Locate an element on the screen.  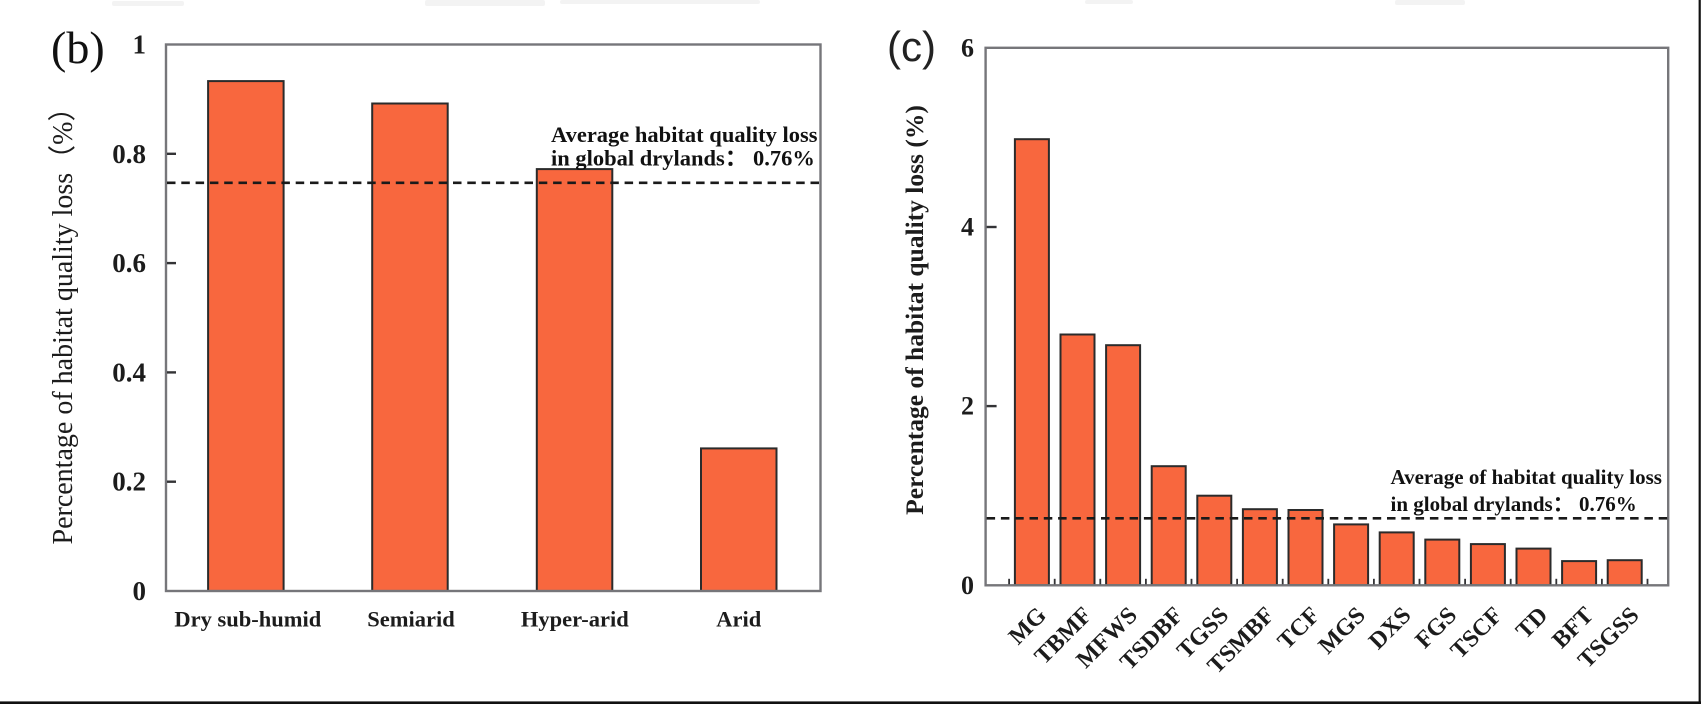
svg-text: (c) is located at coordinates (911, 46).